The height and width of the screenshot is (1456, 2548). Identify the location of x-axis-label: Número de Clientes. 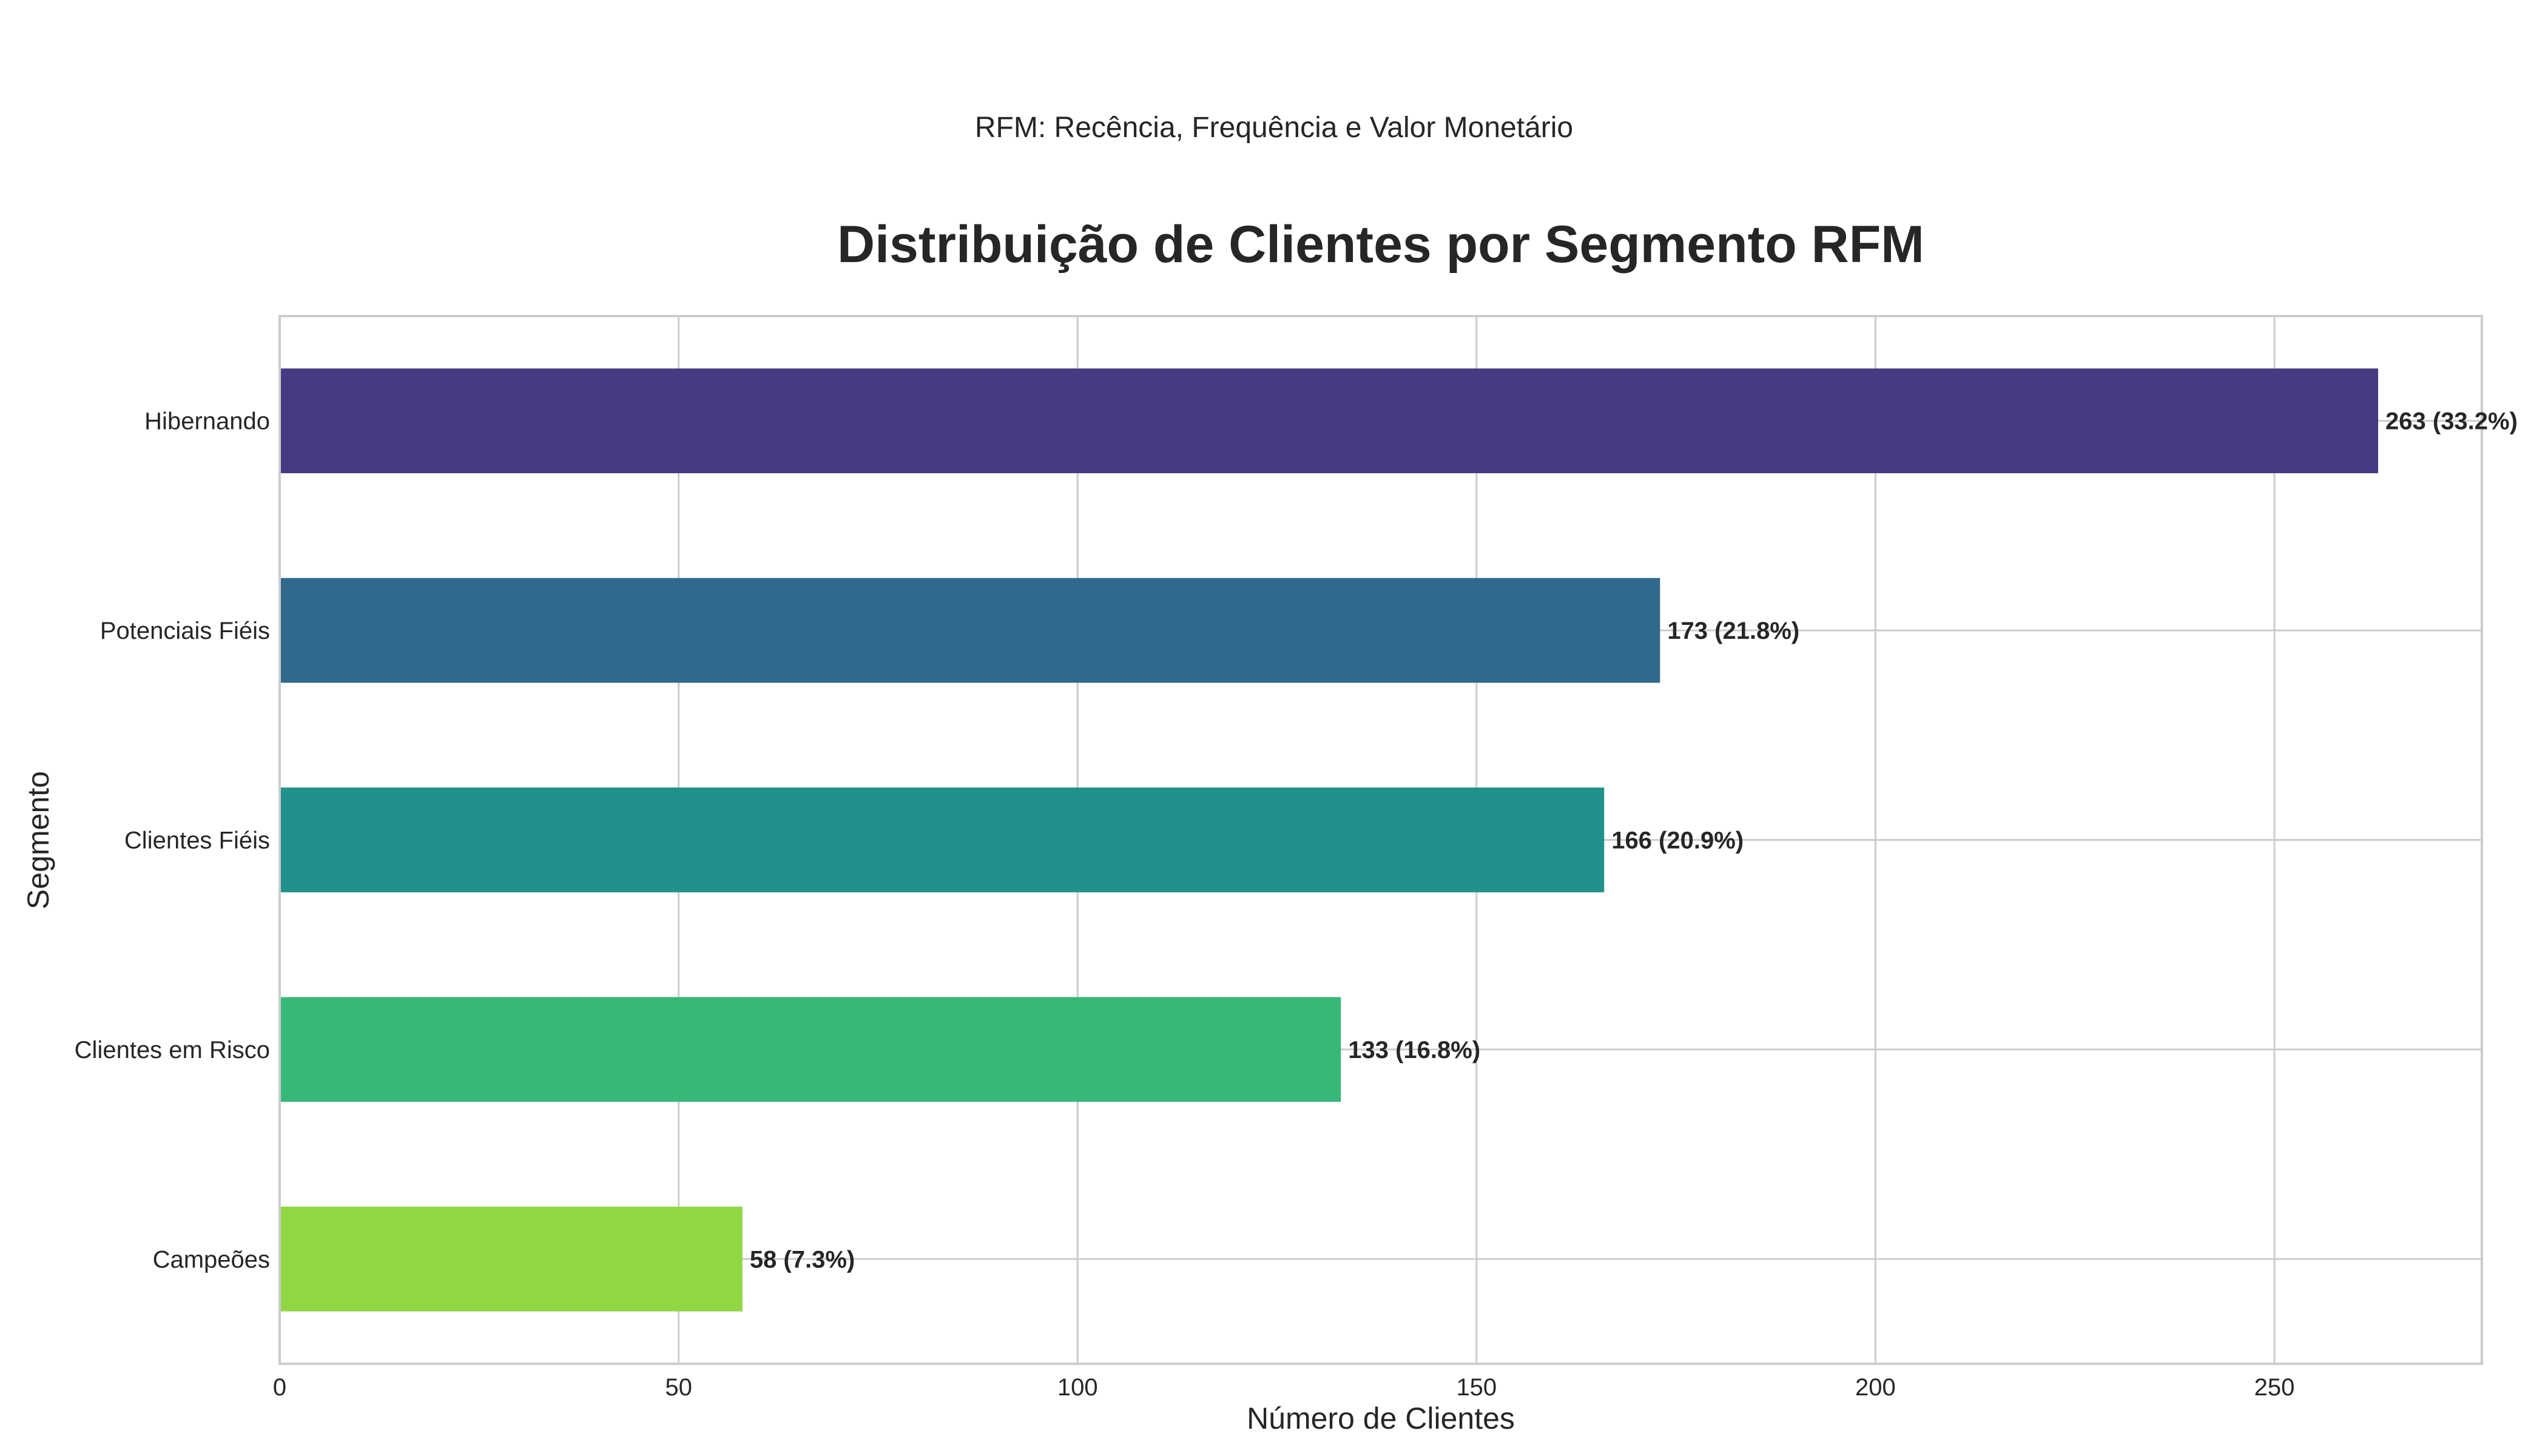
(1381, 1418).